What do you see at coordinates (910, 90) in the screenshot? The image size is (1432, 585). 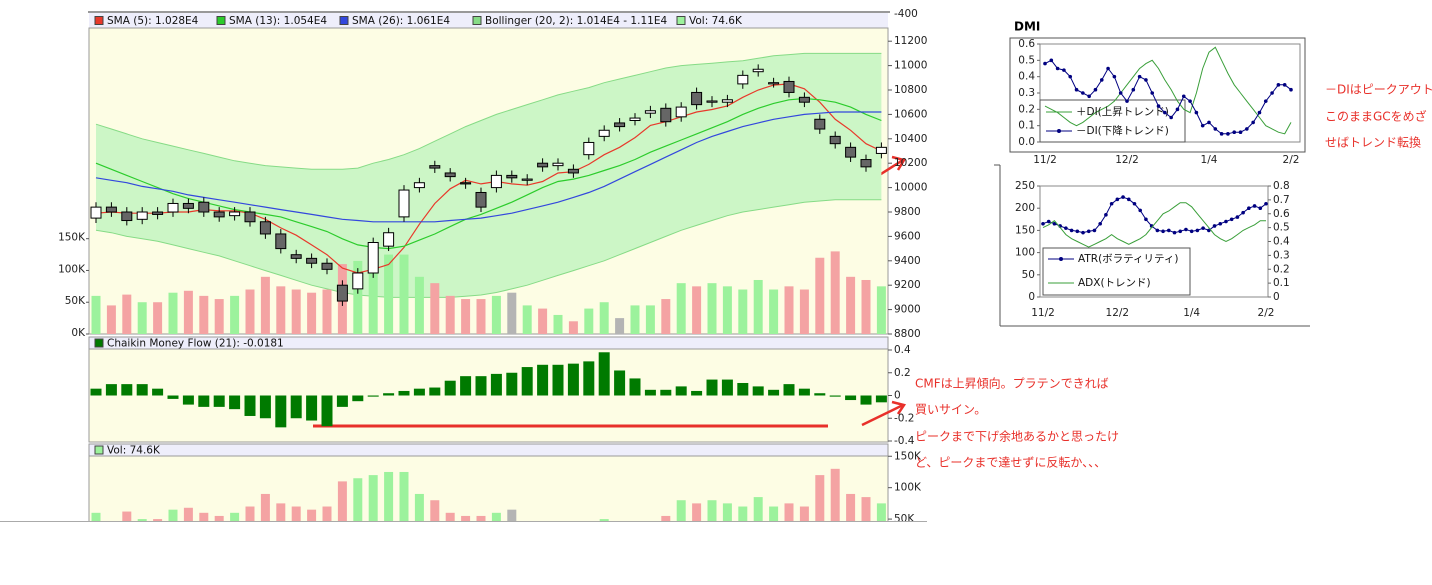 I see `y-tick-label: 10800` at bounding box center [910, 90].